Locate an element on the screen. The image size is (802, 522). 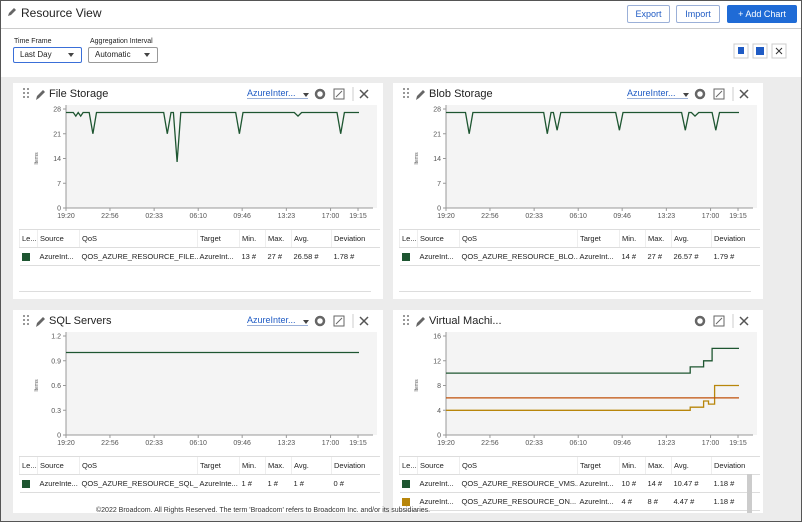
add-chart-button: + Add Chart is located at coordinates (762, 14).